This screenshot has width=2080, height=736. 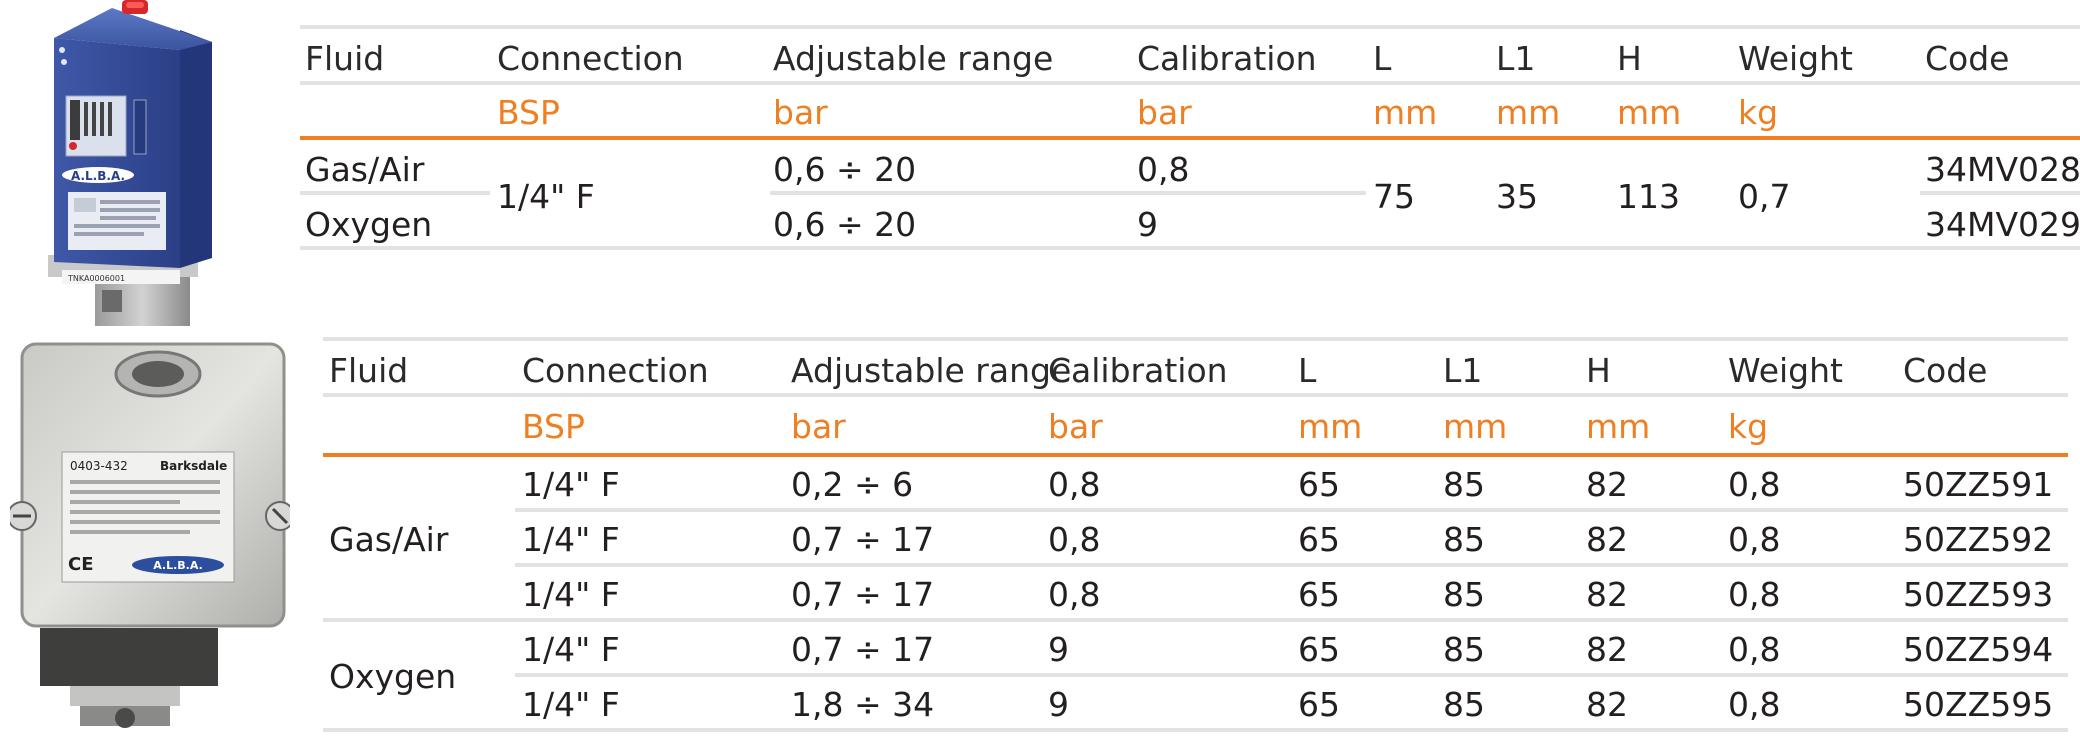 What do you see at coordinates (369, 370) in the screenshot?
I see `t2-header-fluid: Fluid` at bounding box center [369, 370].